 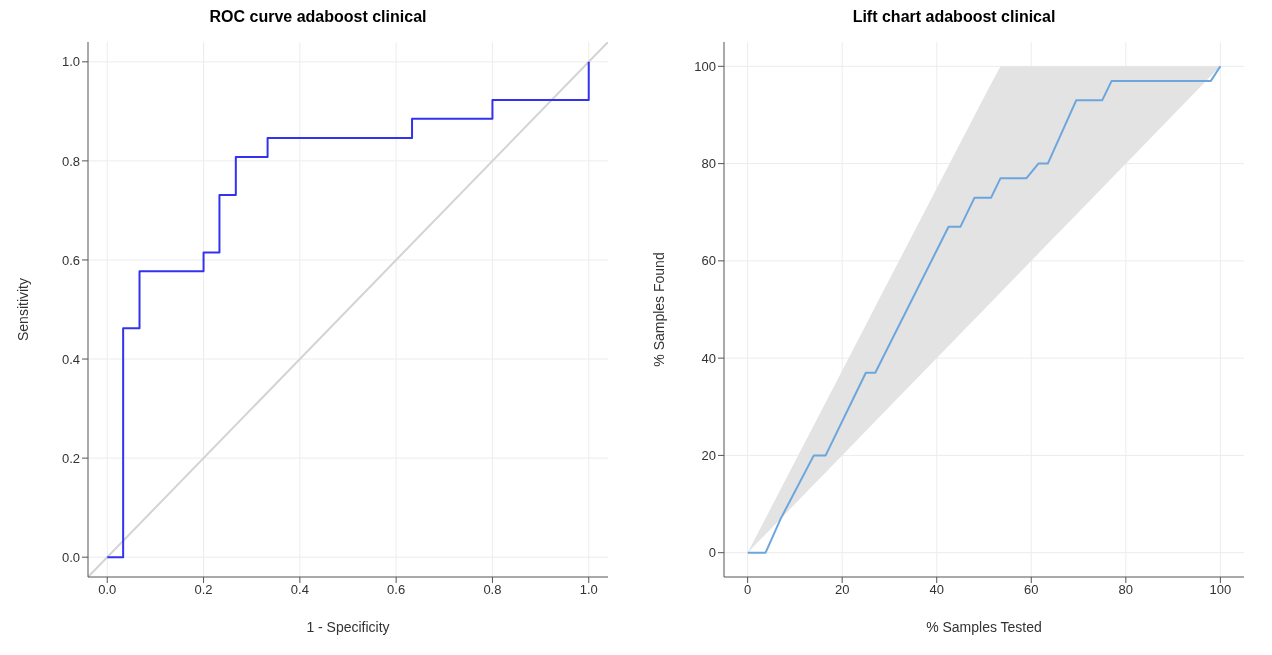 What do you see at coordinates (396, 590) in the screenshot?
I see `x-tick-label: 0.6` at bounding box center [396, 590].